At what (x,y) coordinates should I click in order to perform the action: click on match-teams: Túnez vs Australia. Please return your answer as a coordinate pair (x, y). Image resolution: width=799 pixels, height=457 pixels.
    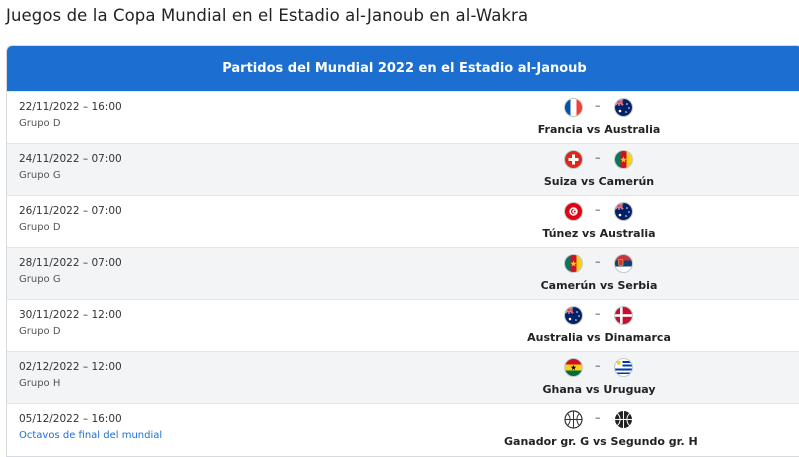
    Looking at the image, I should click on (599, 233).